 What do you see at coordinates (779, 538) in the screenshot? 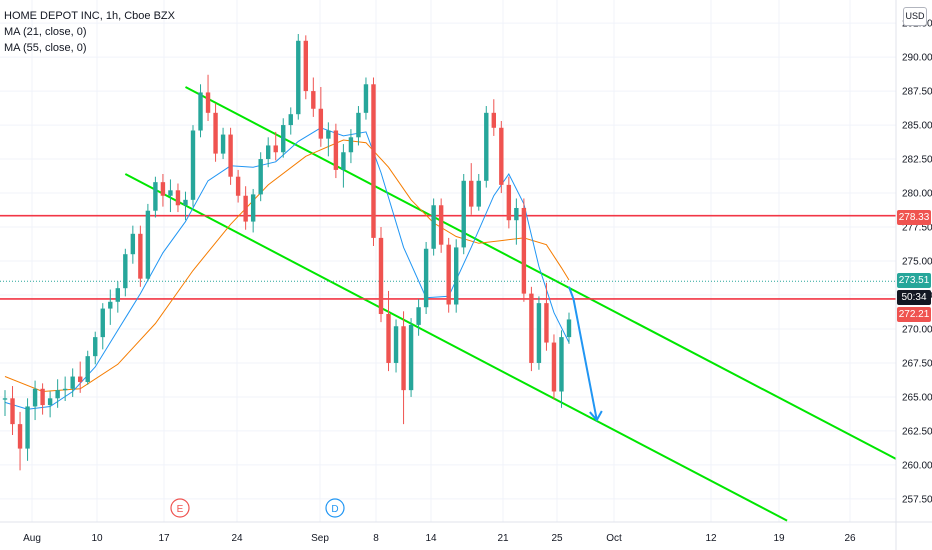
I see `x-tick-label: 19` at bounding box center [779, 538].